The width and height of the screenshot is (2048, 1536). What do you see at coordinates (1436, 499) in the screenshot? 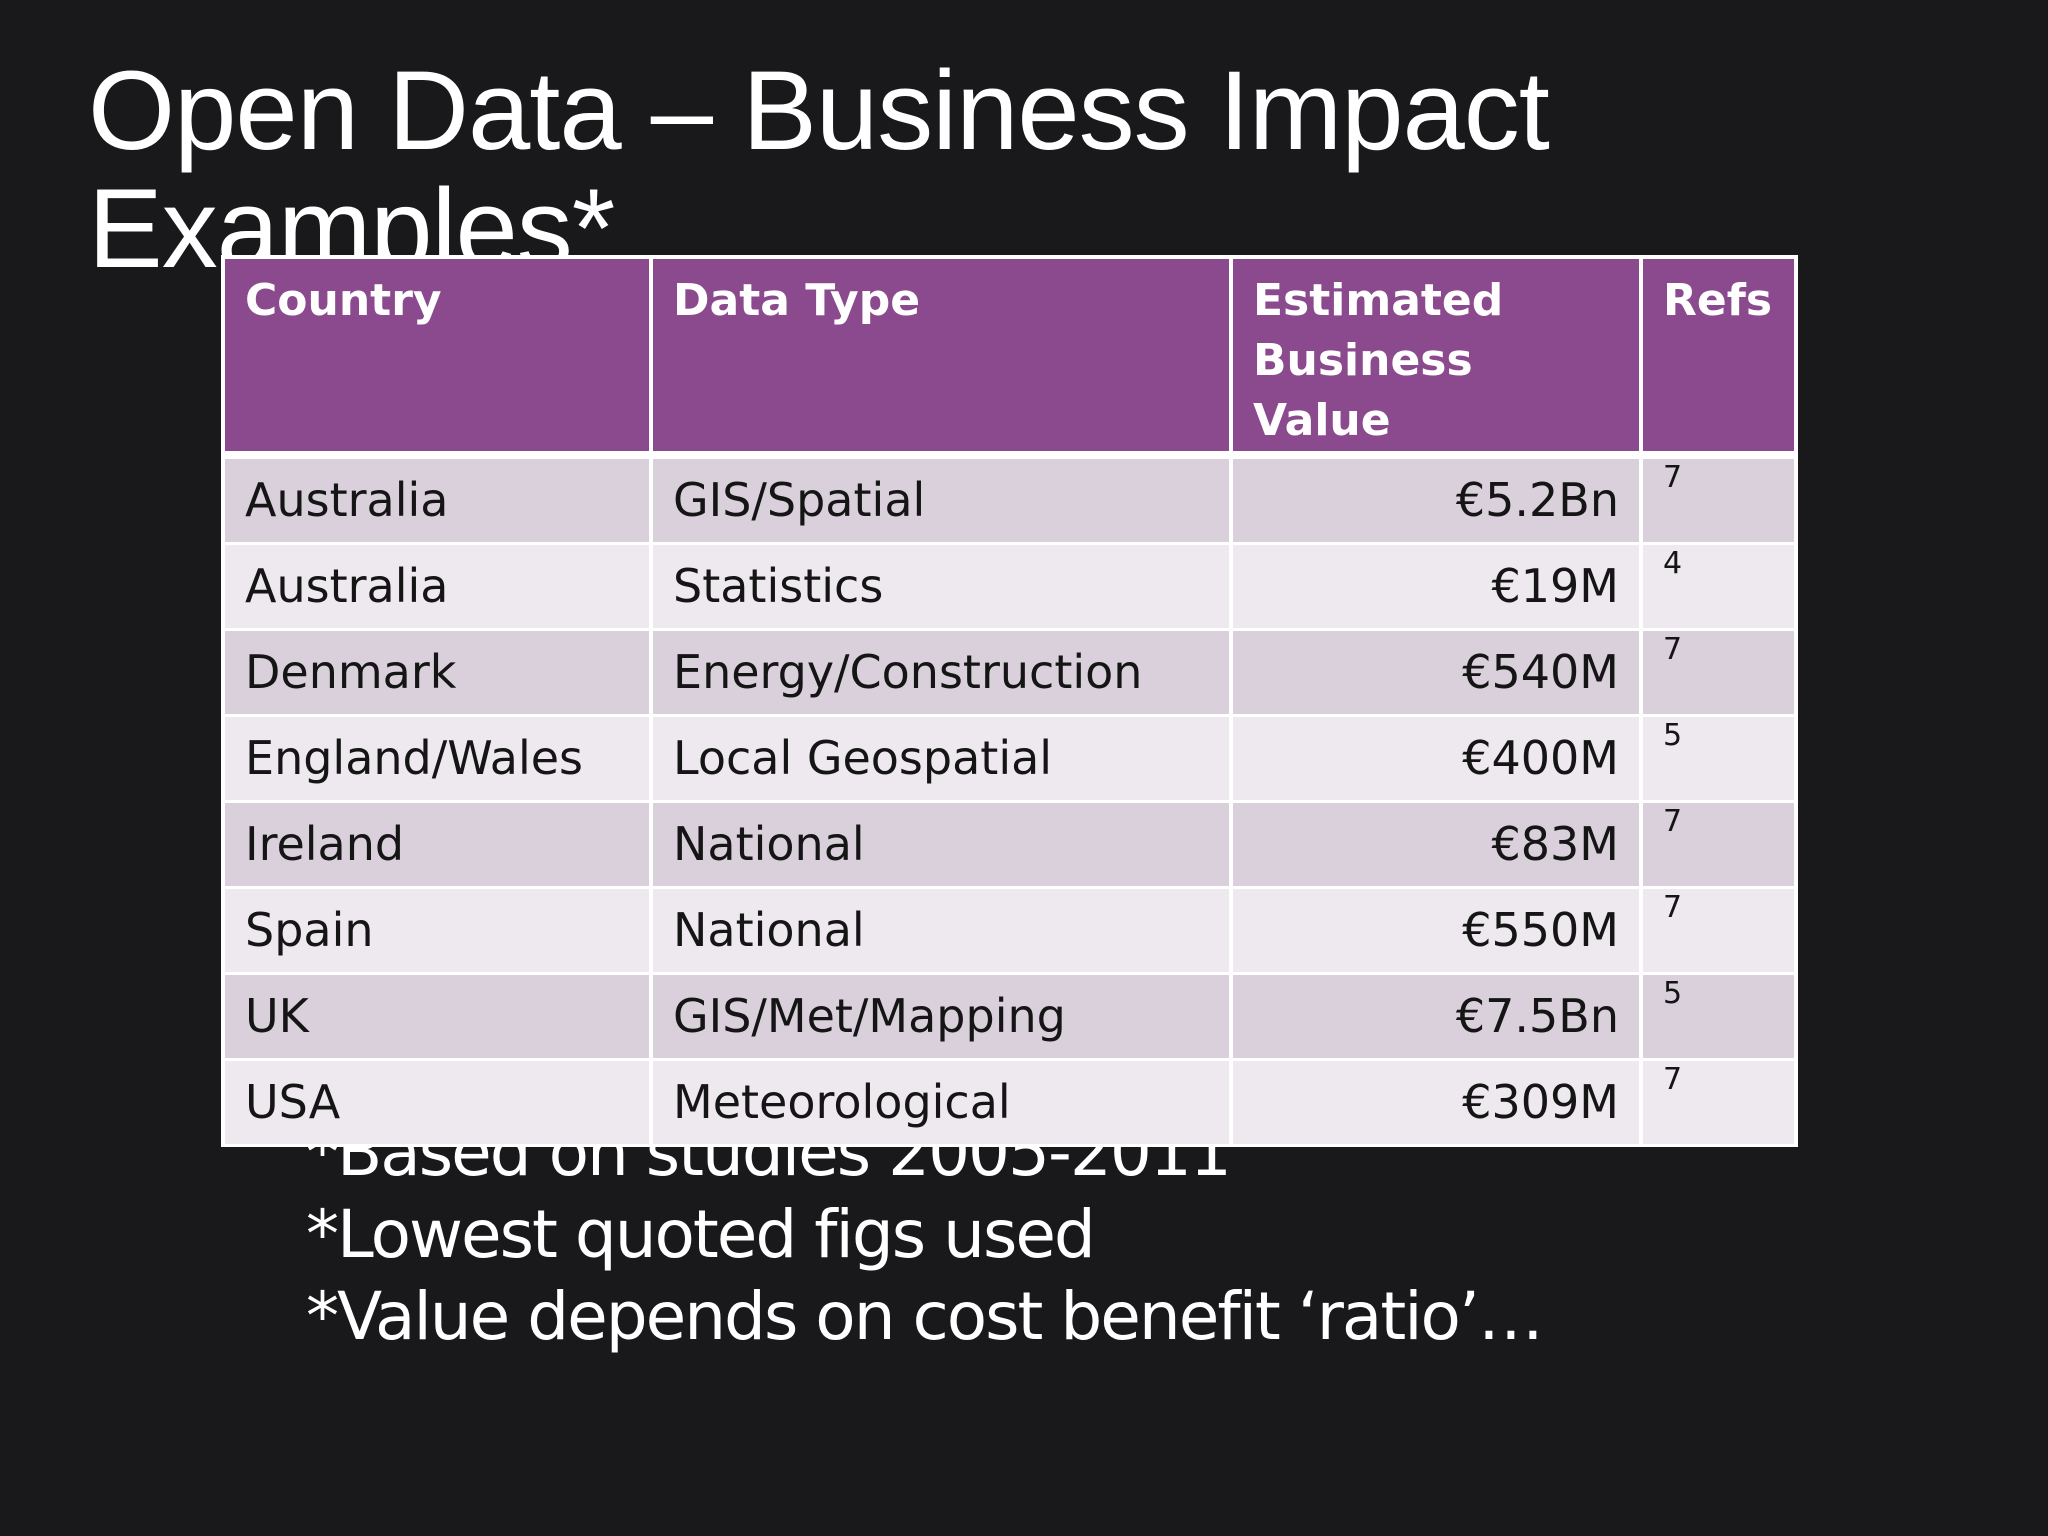
I see `value-cell: €5.2Bn` at bounding box center [1436, 499].